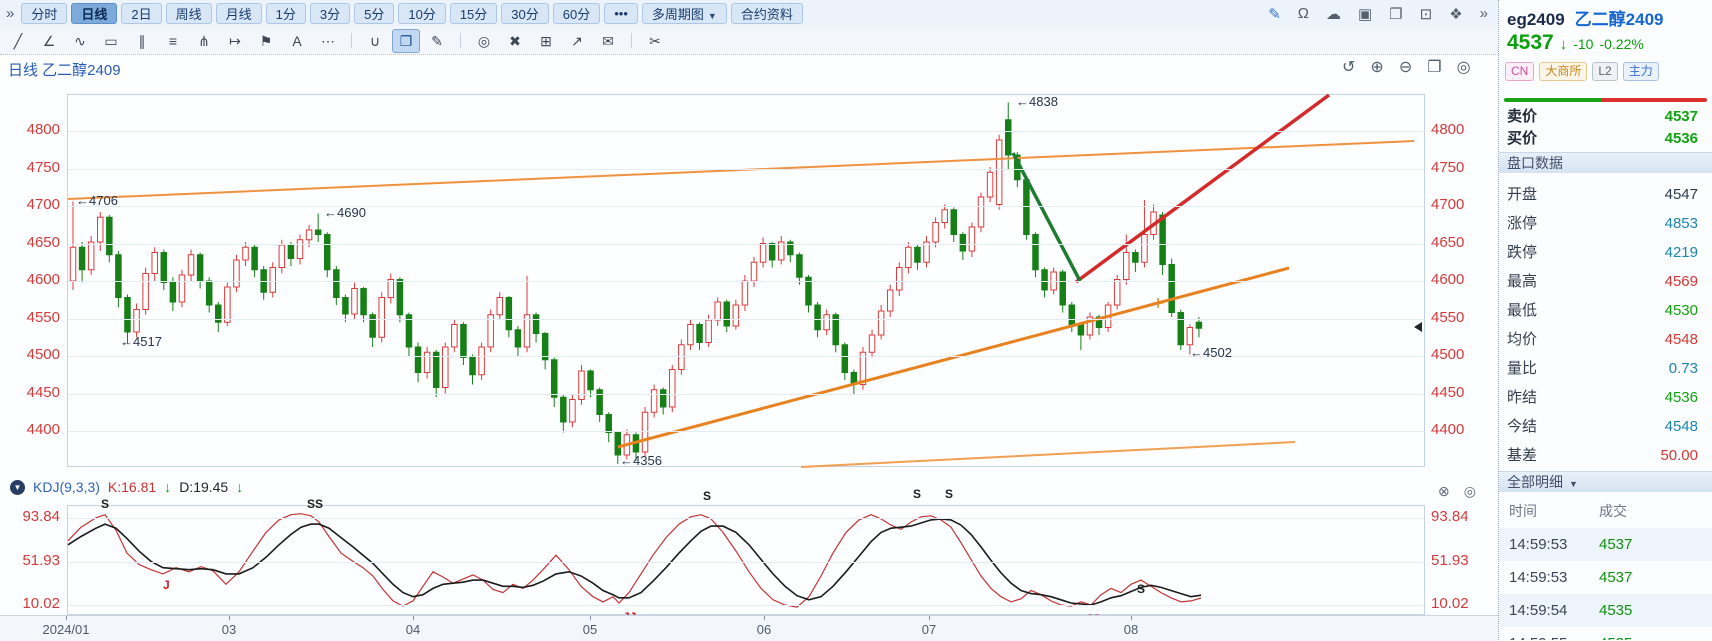  What do you see at coordinates (1563, 44) in the screenshot?
I see `down-arrow-icon: ↓` at bounding box center [1563, 44].